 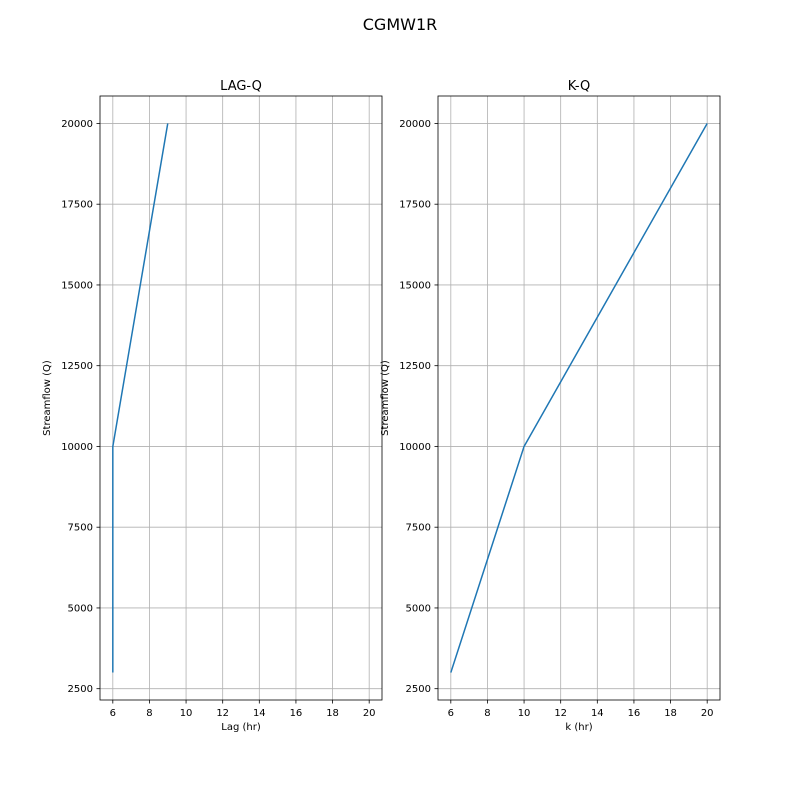 What do you see at coordinates (241, 86) in the screenshot?
I see `chart-title: LAG-Q` at bounding box center [241, 86].